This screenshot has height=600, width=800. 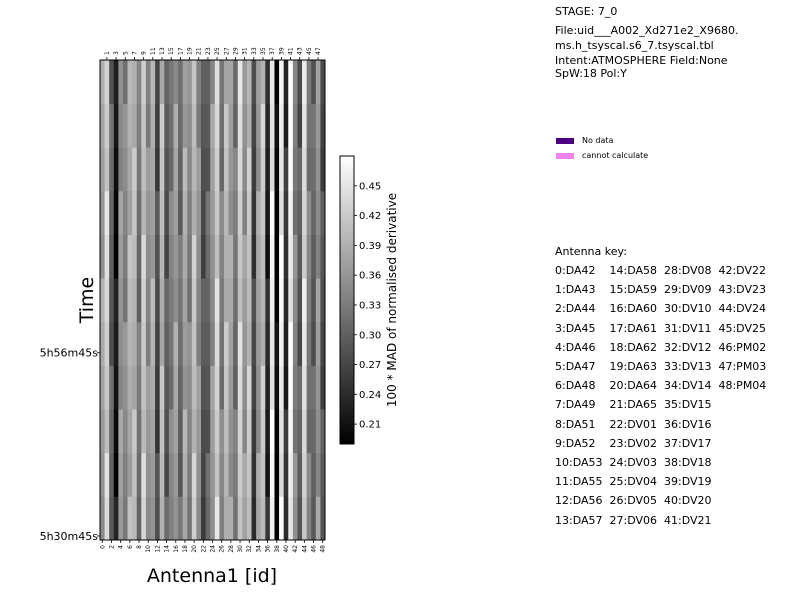 I want to click on x-tick-label-bottom: 48, so click(x=323, y=549).